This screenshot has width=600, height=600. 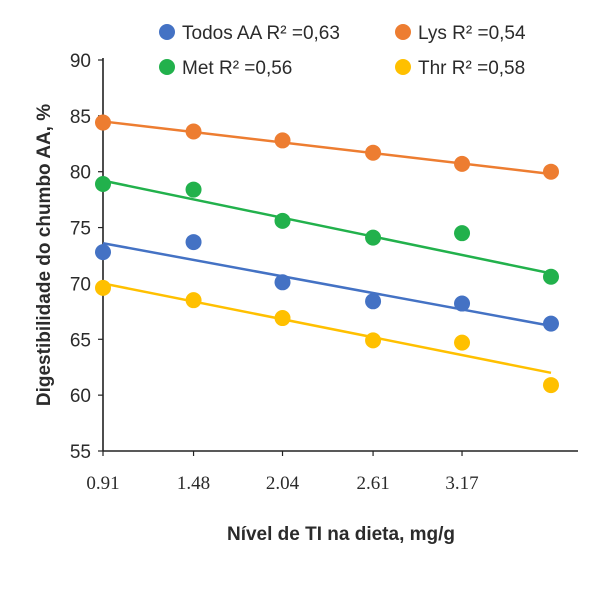 I want to click on legend-entry-todos-aa: Todos AA R² =0,63, so click(x=249, y=33).